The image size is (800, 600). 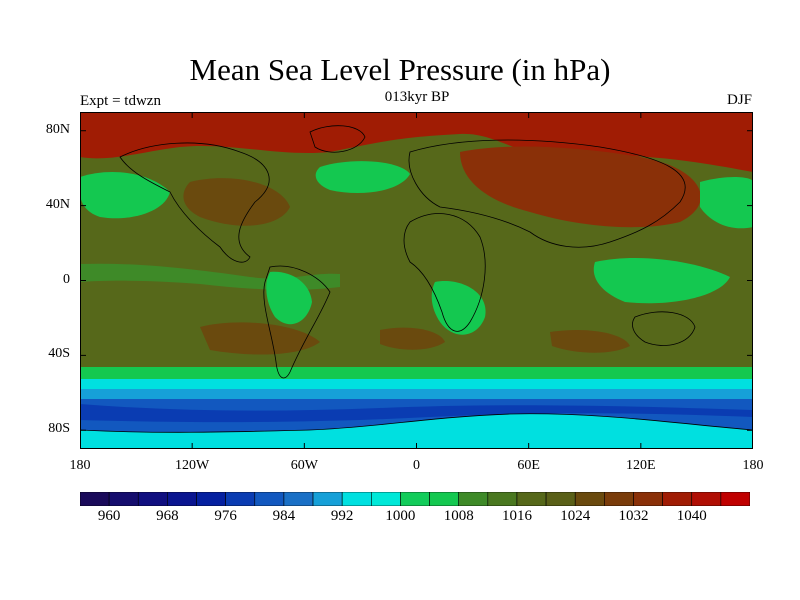 I want to click on coast-greenland, so click(x=337, y=139).